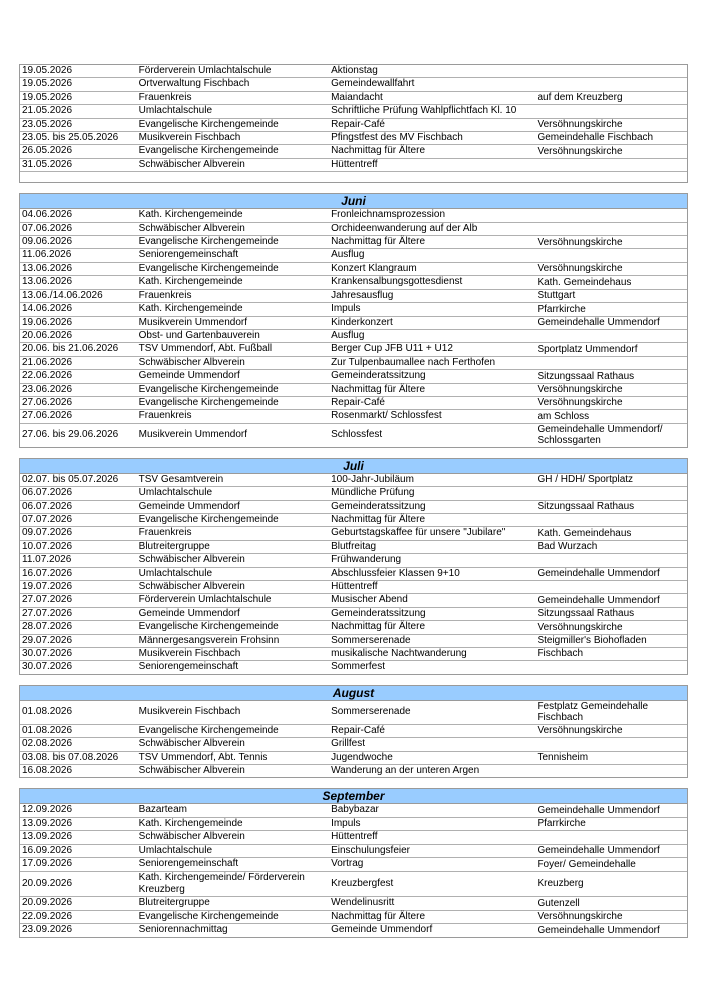 Image resolution: width=708 pixels, height=1002 pixels. I want to click on organizer-cell: Gemeinde Ummendorf, so click(189, 613).